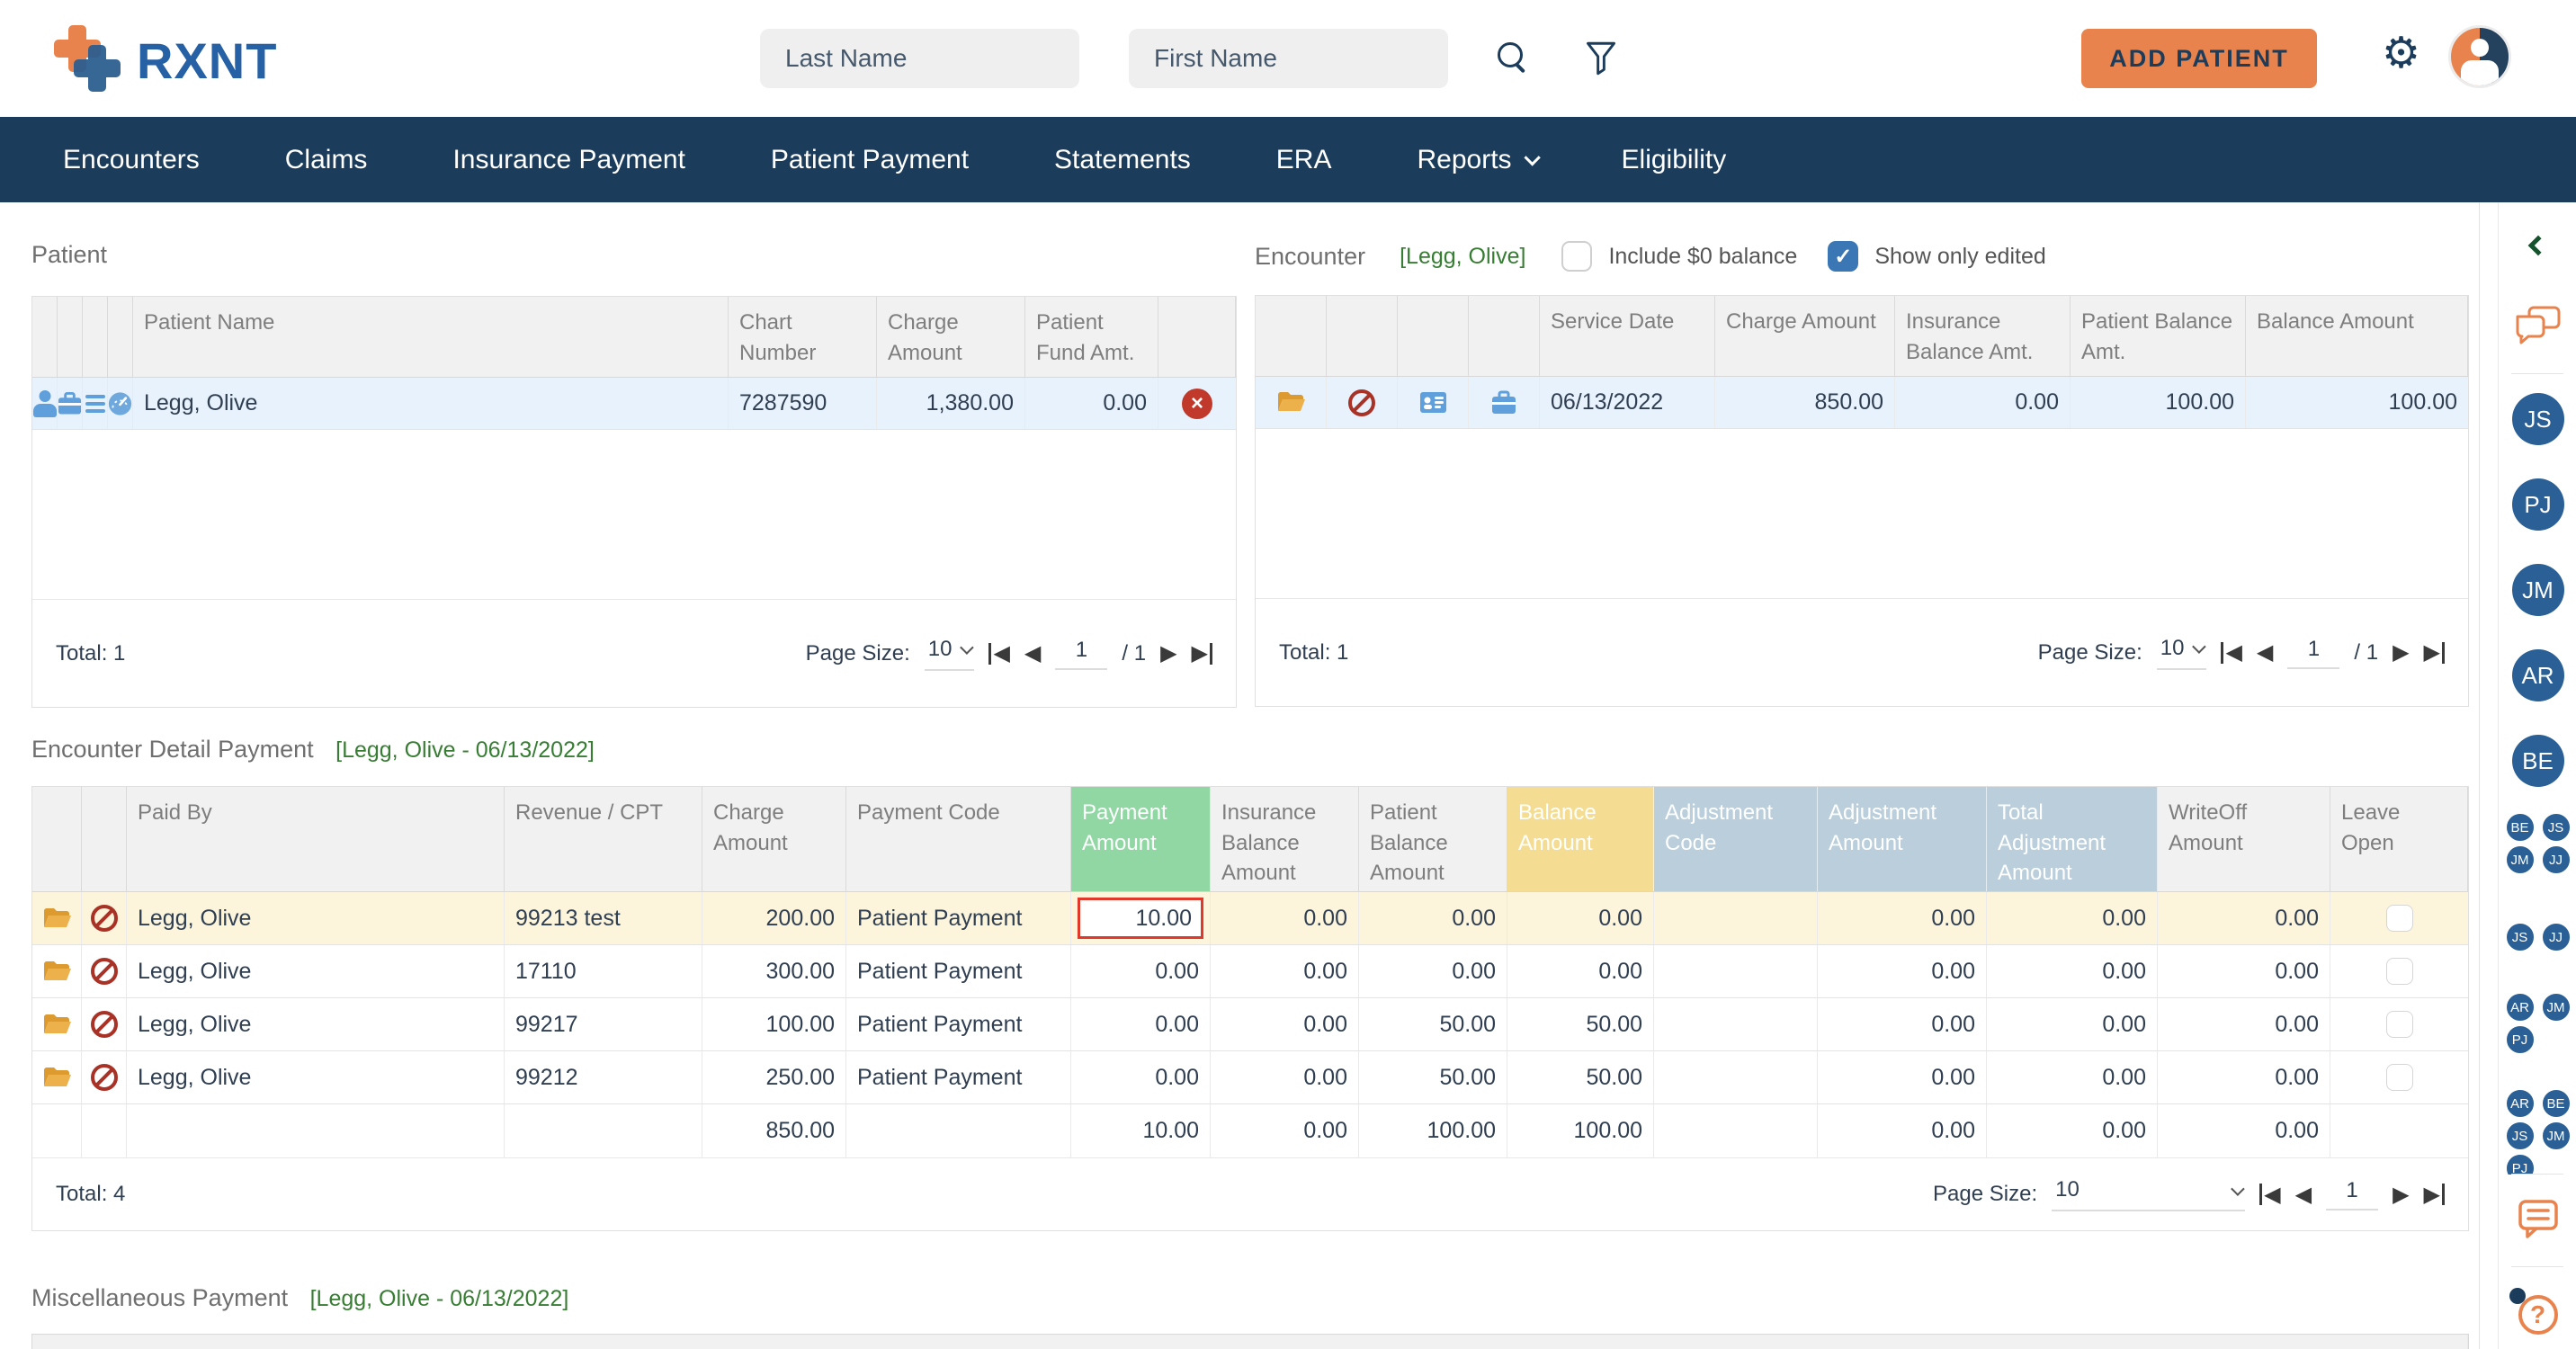 The height and width of the screenshot is (1349, 2576). Describe the element at coordinates (2556, 859) in the screenshot. I see `chat-avatar-small: JJ` at that location.